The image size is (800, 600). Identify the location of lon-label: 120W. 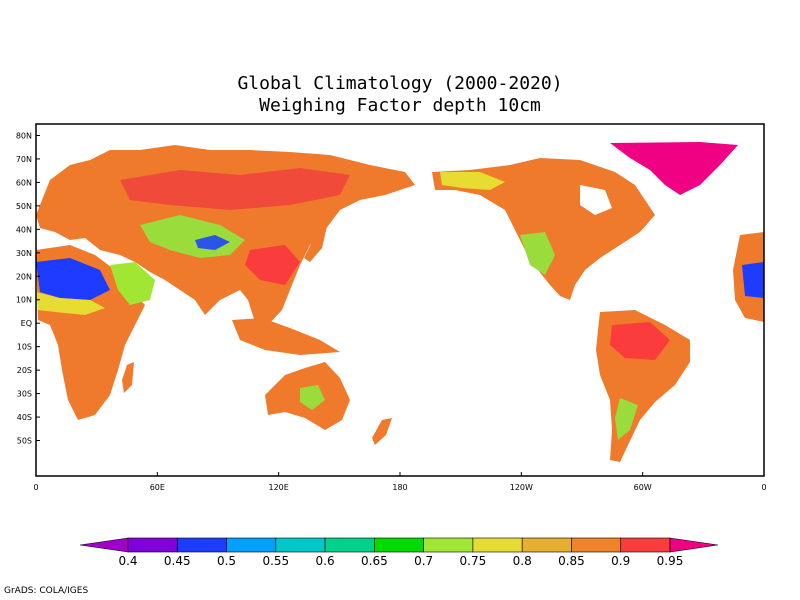
(521, 487).